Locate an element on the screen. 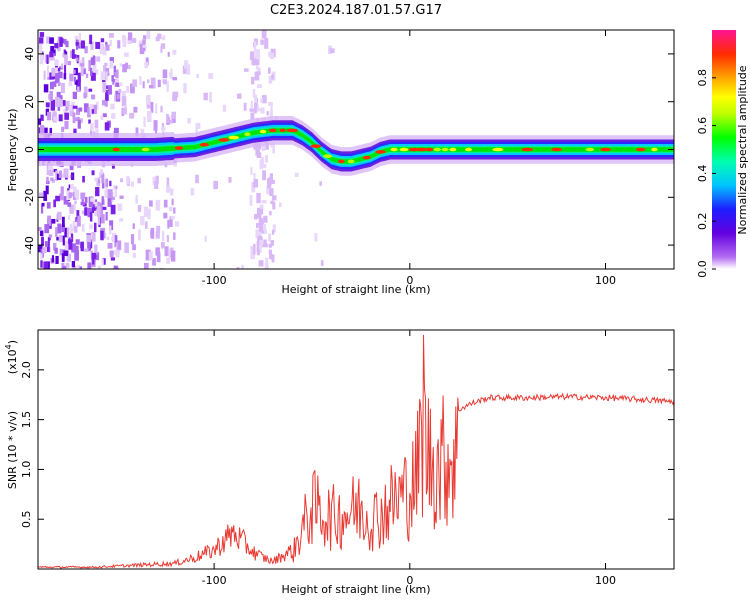 This screenshot has height=600, width=750. ridge-band is located at coordinates (356, 146).